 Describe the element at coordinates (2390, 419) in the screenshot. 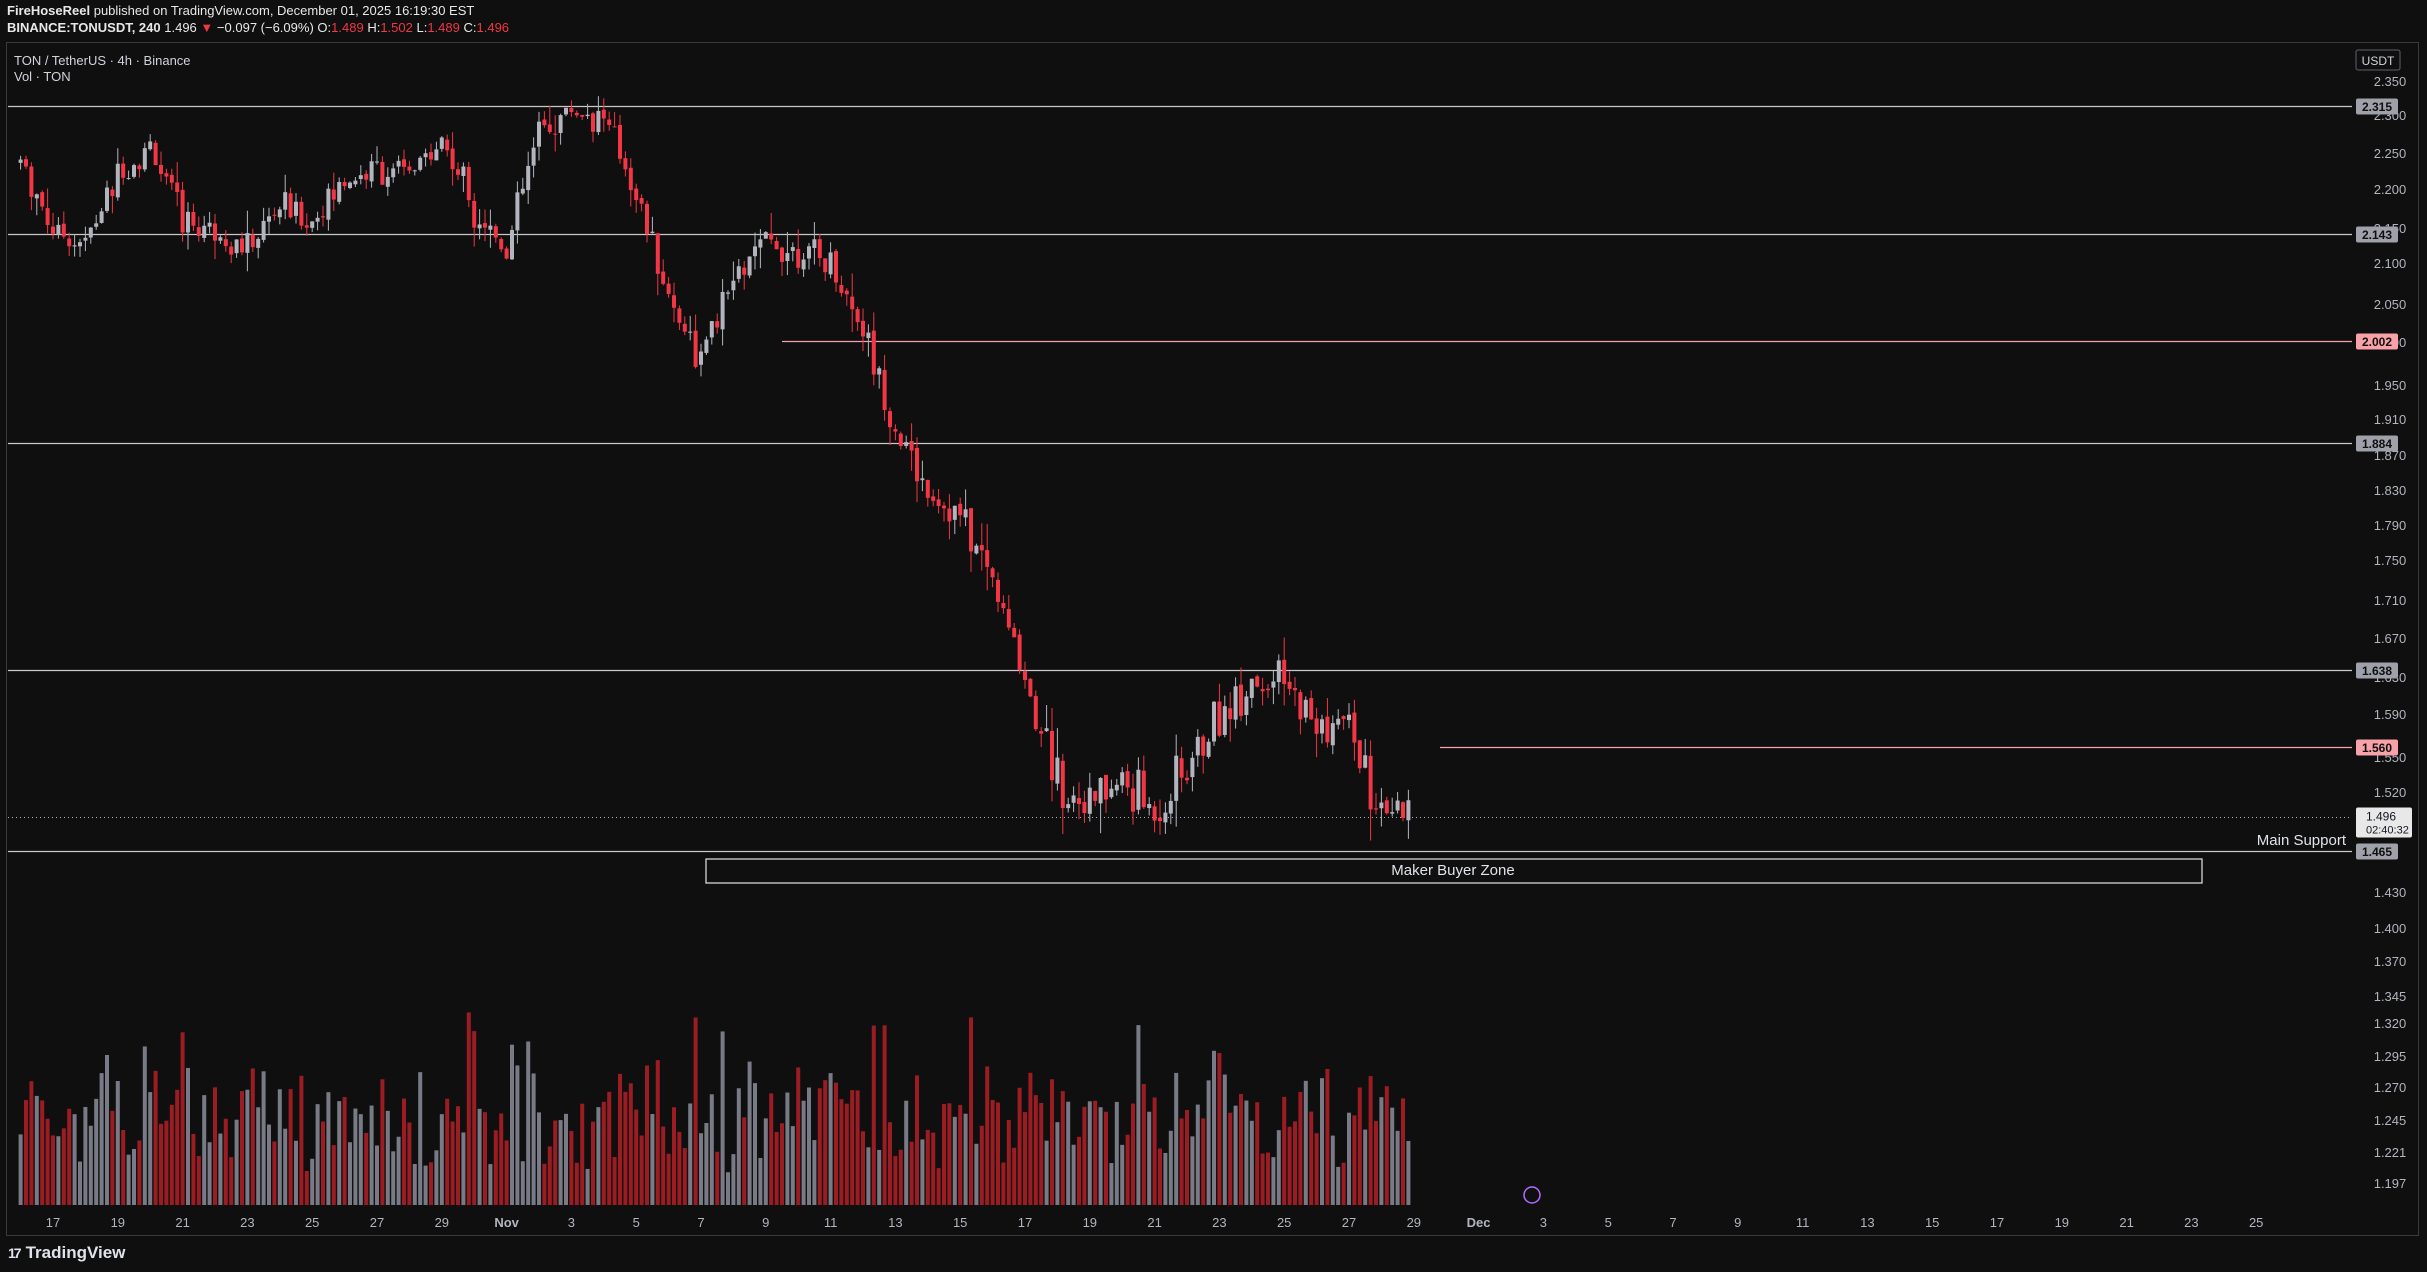

I see `y-axis-tick-label: 1.910` at that location.